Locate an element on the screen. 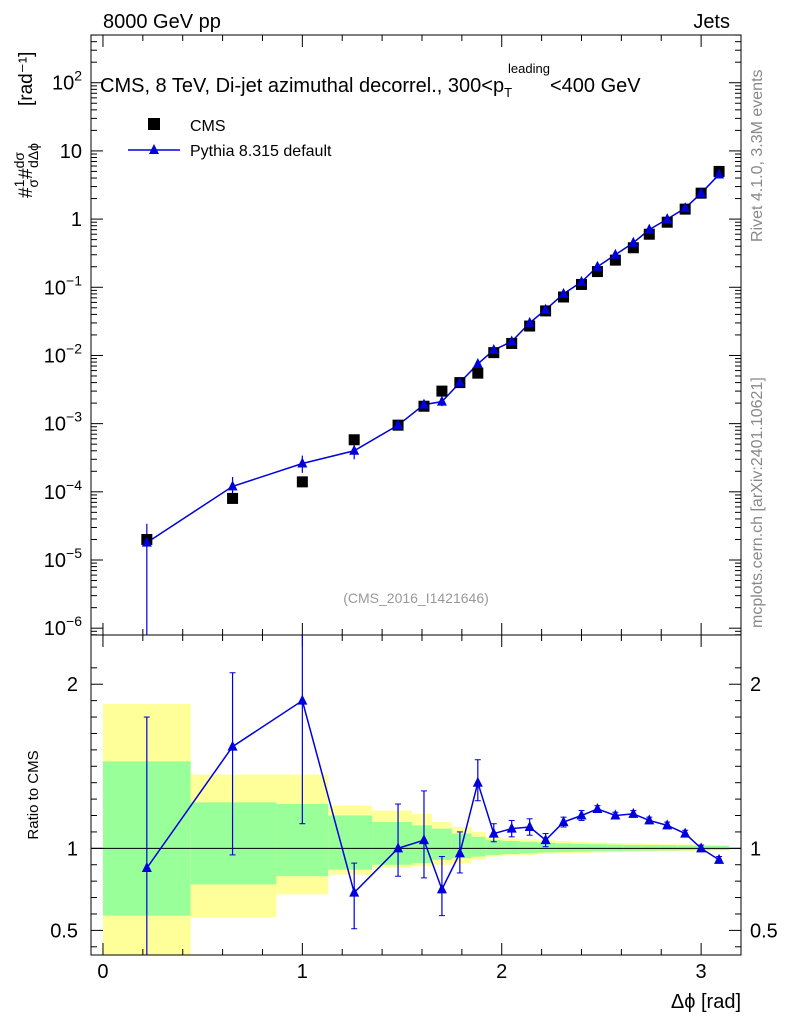 This screenshot has height=1024, width=786. header-left: 8000 GeV pp is located at coordinates (162, 22).